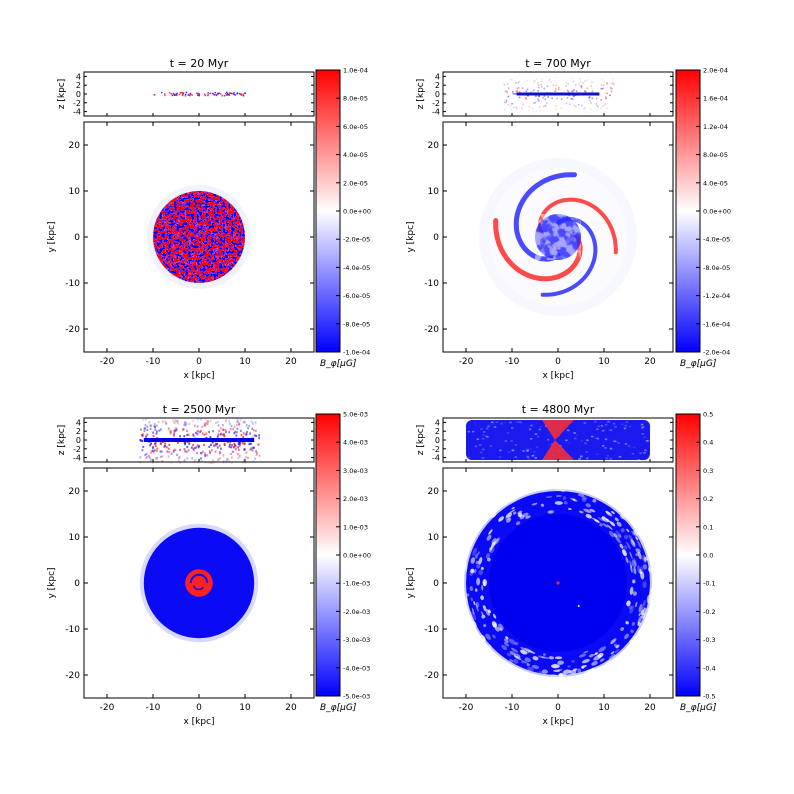 Image resolution: width=794 pixels, height=794 pixels. What do you see at coordinates (355, 183) in the screenshot?
I see `colorbar-tick-label: 2.0e-05` at bounding box center [355, 183].